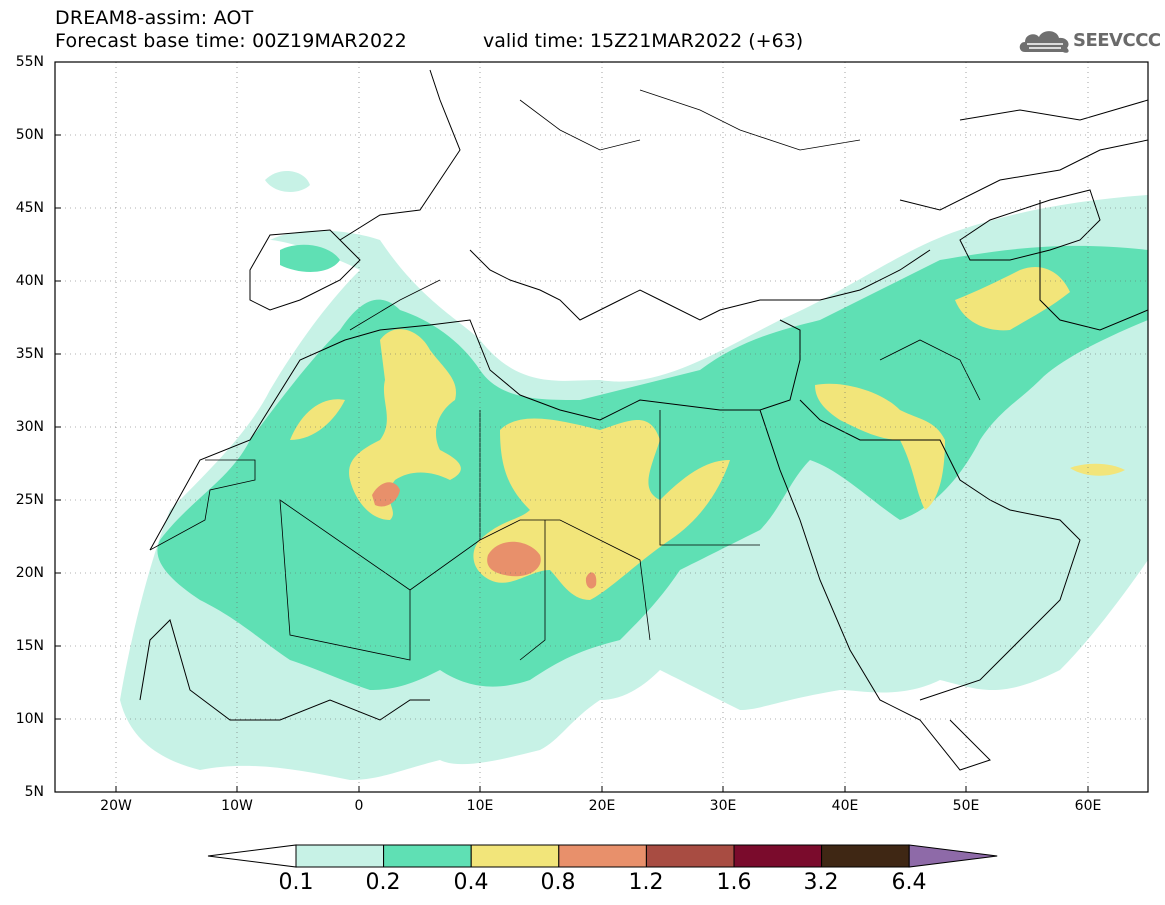 The height and width of the screenshot is (905, 1165). I want to click on lat-label-45n: 45N, so click(29, 208).